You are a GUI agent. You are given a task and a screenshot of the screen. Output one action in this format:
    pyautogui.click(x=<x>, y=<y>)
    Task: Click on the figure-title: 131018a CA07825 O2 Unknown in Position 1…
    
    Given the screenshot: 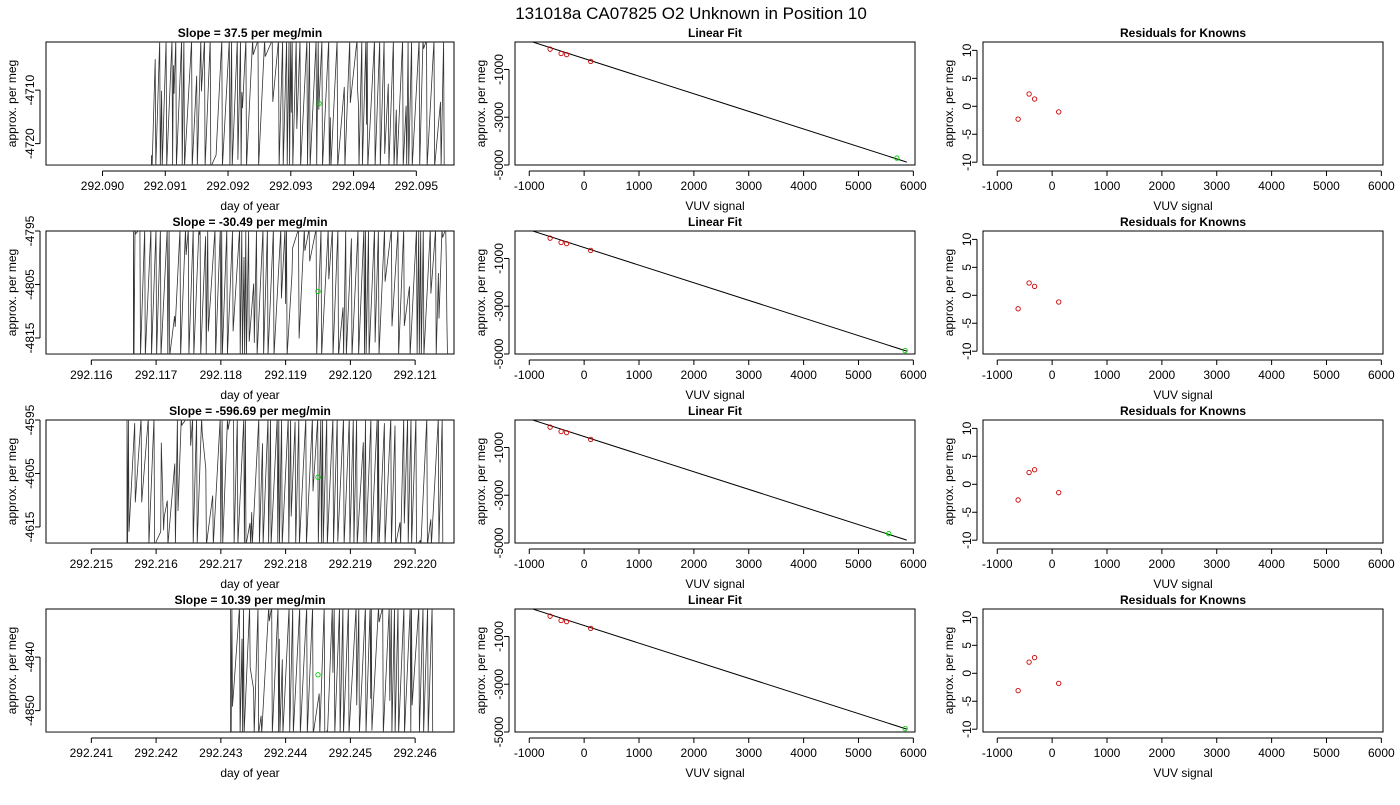 What is the action you would take?
    pyautogui.click(x=691, y=13)
    